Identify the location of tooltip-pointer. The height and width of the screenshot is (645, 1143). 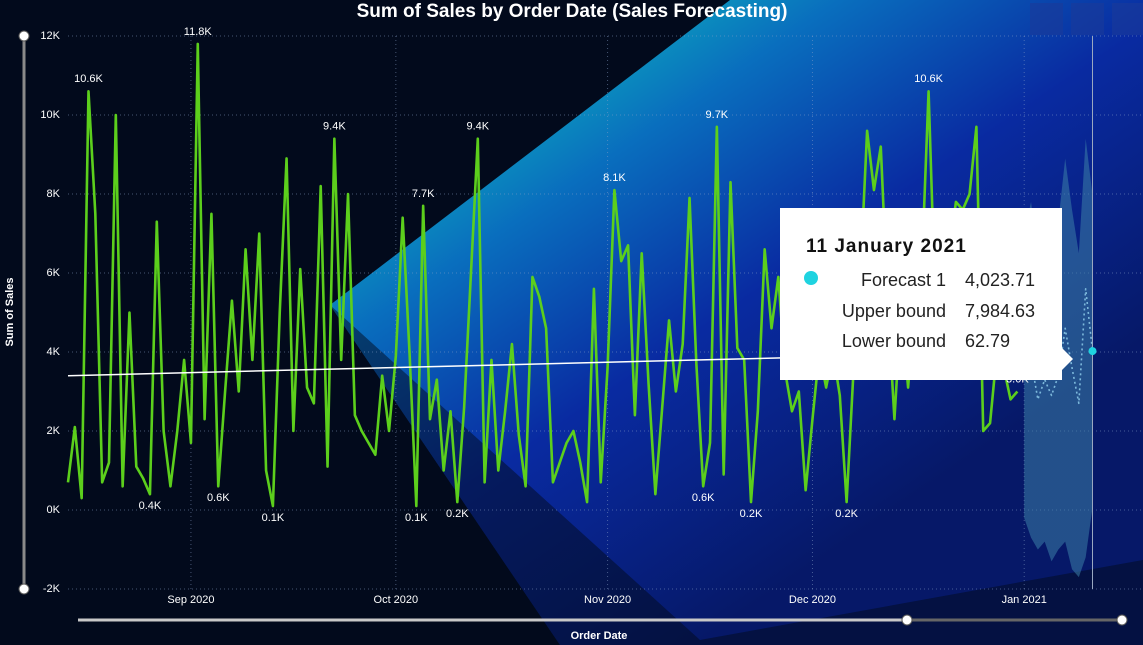
(1067, 359).